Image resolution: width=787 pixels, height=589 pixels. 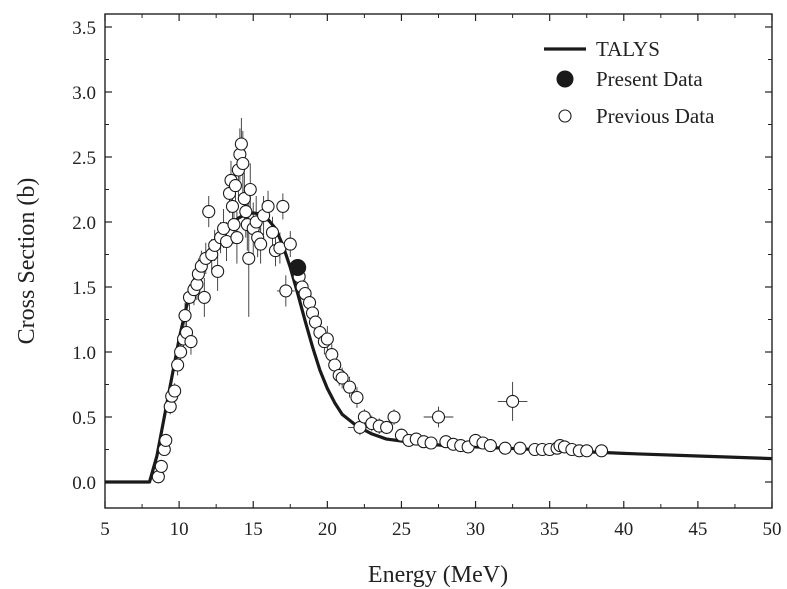 What do you see at coordinates (772, 529) in the screenshot?
I see `x-tick-label: 50` at bounding box center [772, 529].